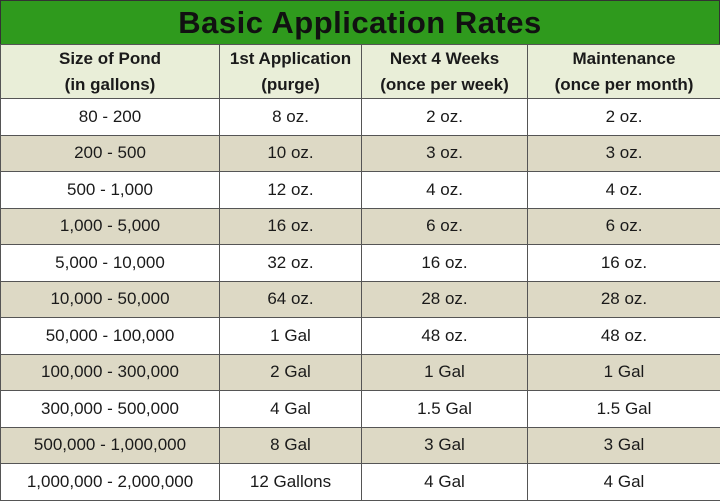 The width and height of the screenshot is (720, 501). Describe the element at coordinates (624, 117) in the screenshot. I see `cell-maintenance: 2 oz.` at that location.